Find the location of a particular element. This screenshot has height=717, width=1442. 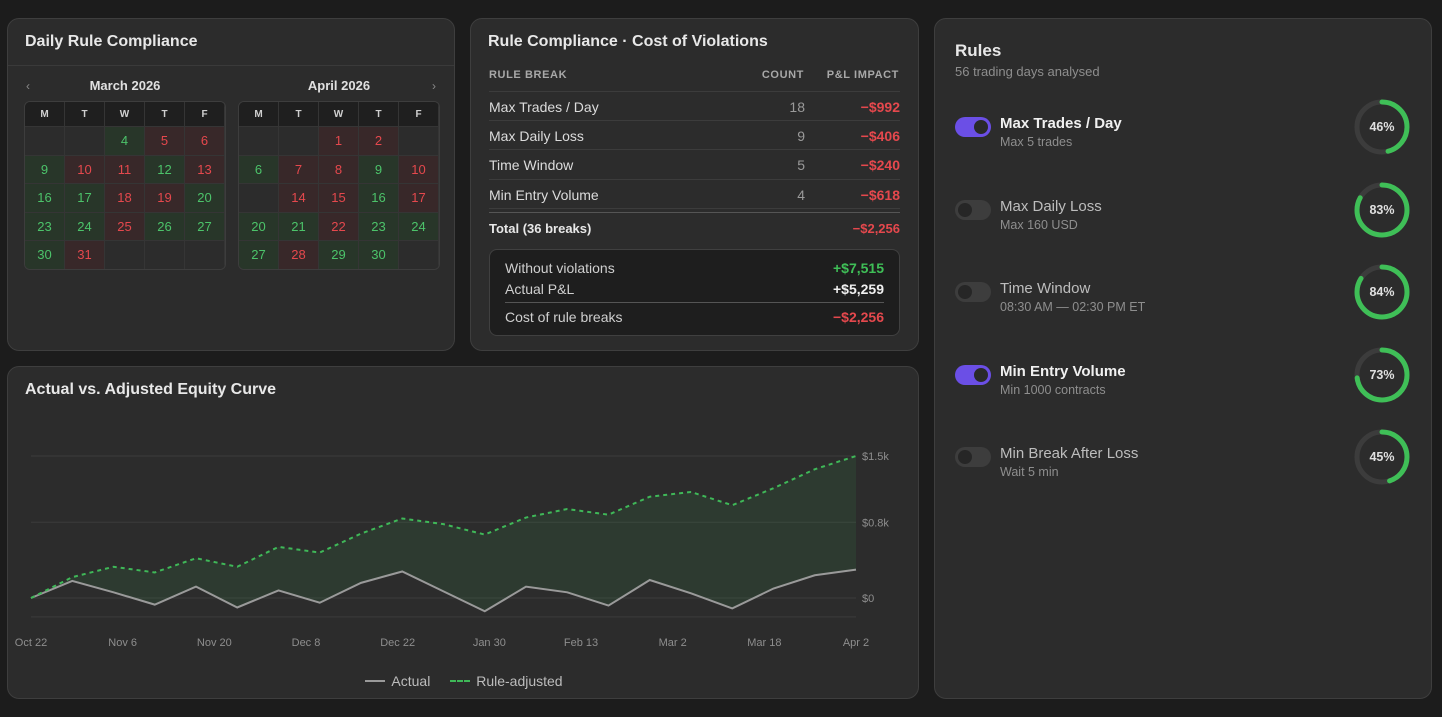

calendar-day: 1 is located at coordinates (339, 140).